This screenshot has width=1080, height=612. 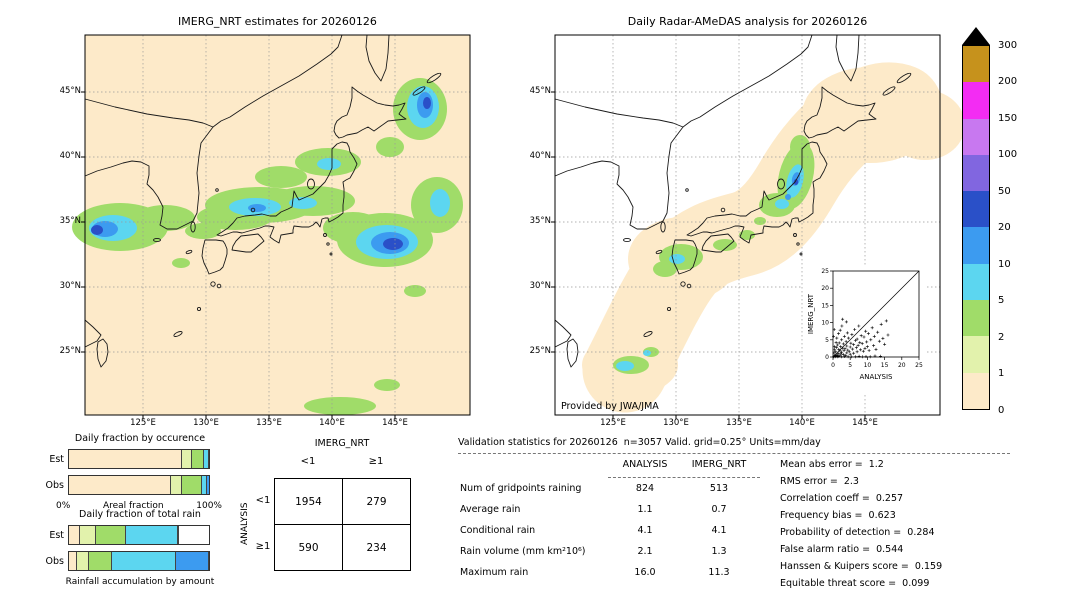 I want to click on bar-row: Obs, so click(x=144, y=485).